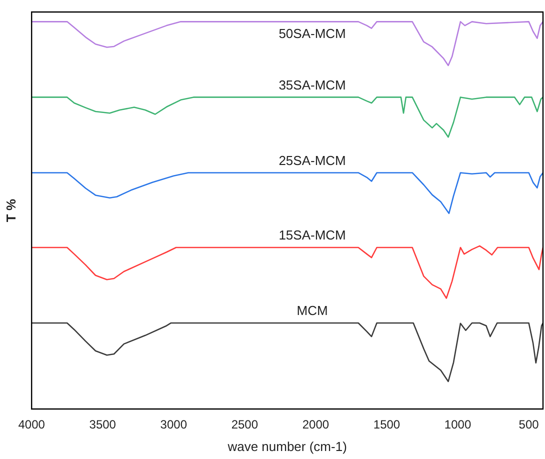  What do you see at coordinates (244, 425) in the screenshot?
I see `x-tick-label: 2500` at bounding box center [244, 425].